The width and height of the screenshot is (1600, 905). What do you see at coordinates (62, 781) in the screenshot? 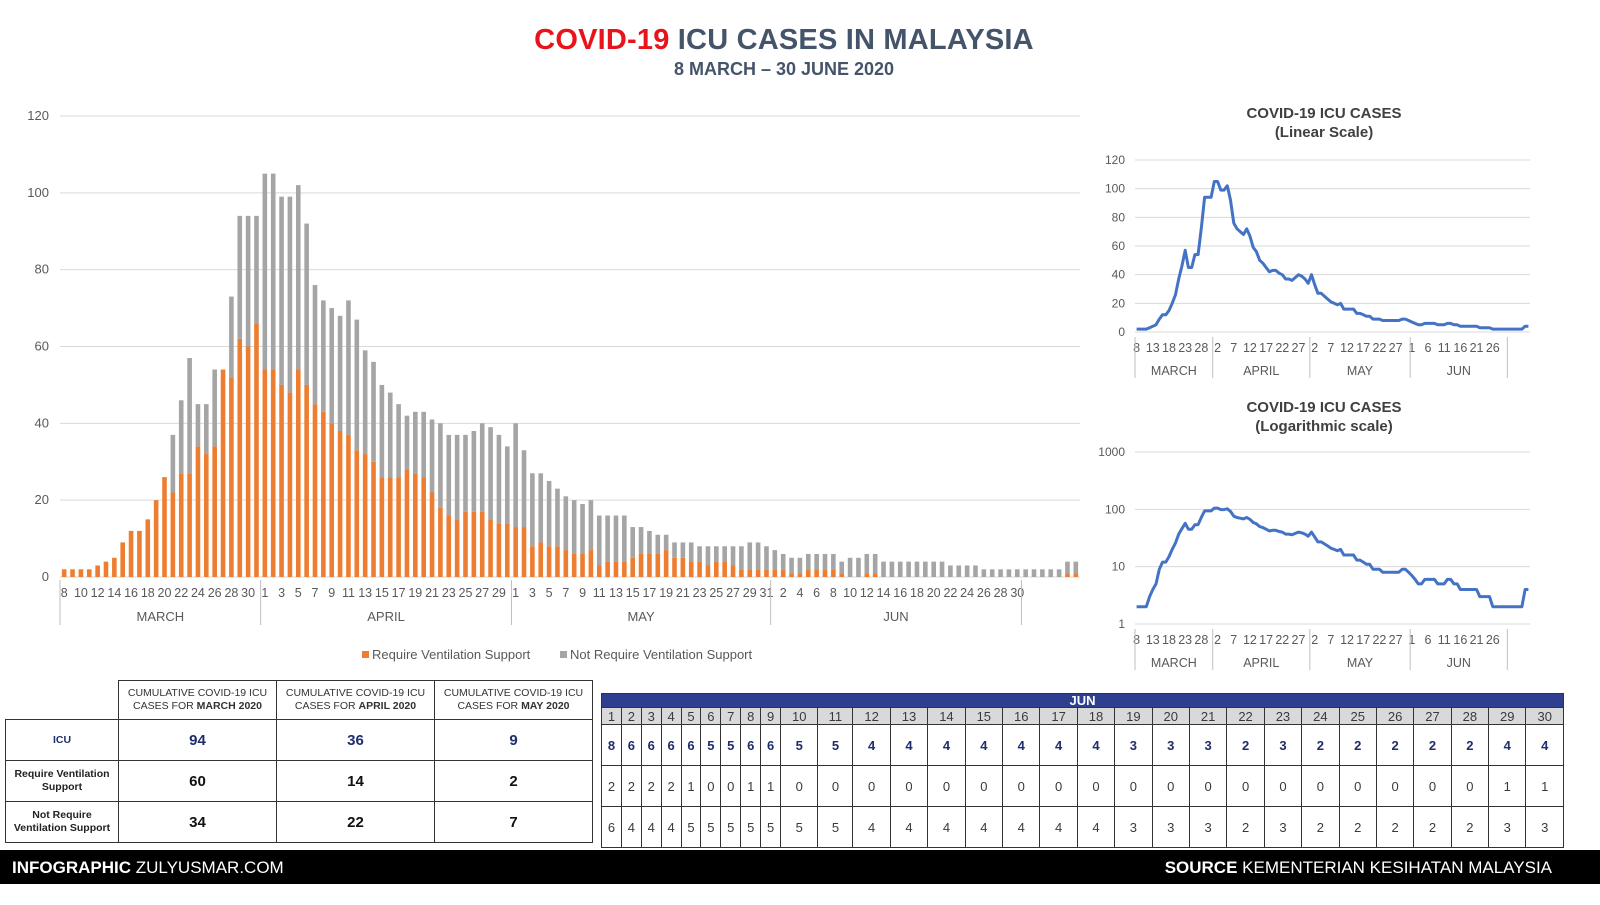
I see `row-label-ventilated: Require Ventilation Support` at bounding box center [62, 781].